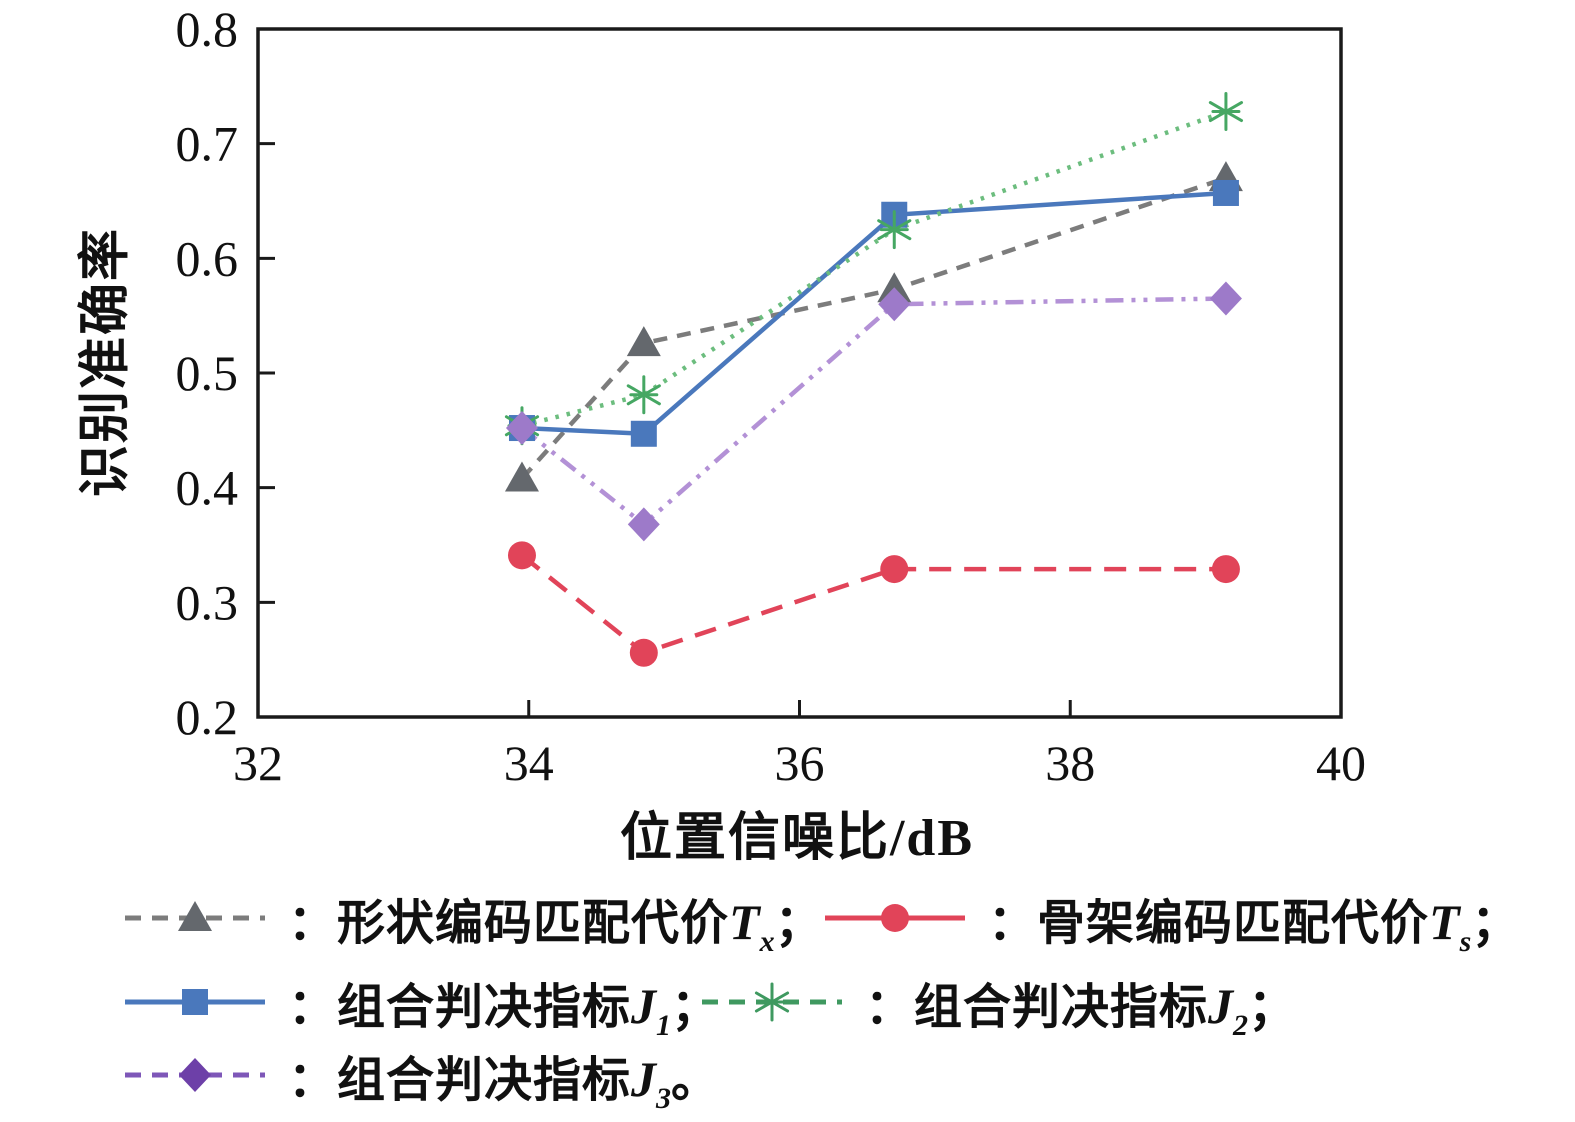 The height and width of the screenshot is (1122, 1575). What do you see at coordinates (195, 1075) in the screenshot?
I see `legend-sample-j3-dashed-diamond-icon` at bounding box center [195, 1075].